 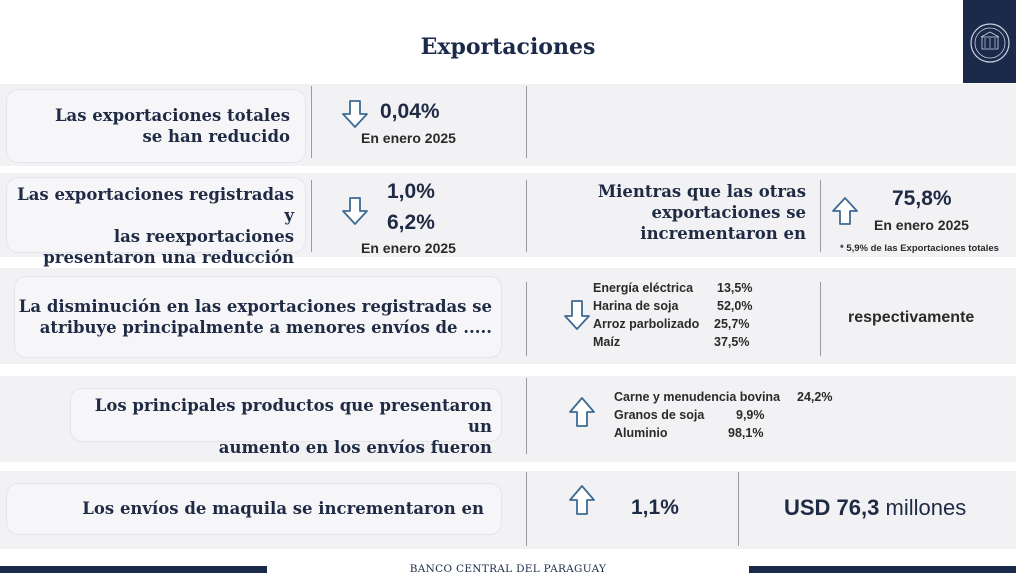 What do you see at coordinates (203, 236) in the screenshot?
I see `row2-label-line2: las reexportaciones` at bounding box center [203, 236].